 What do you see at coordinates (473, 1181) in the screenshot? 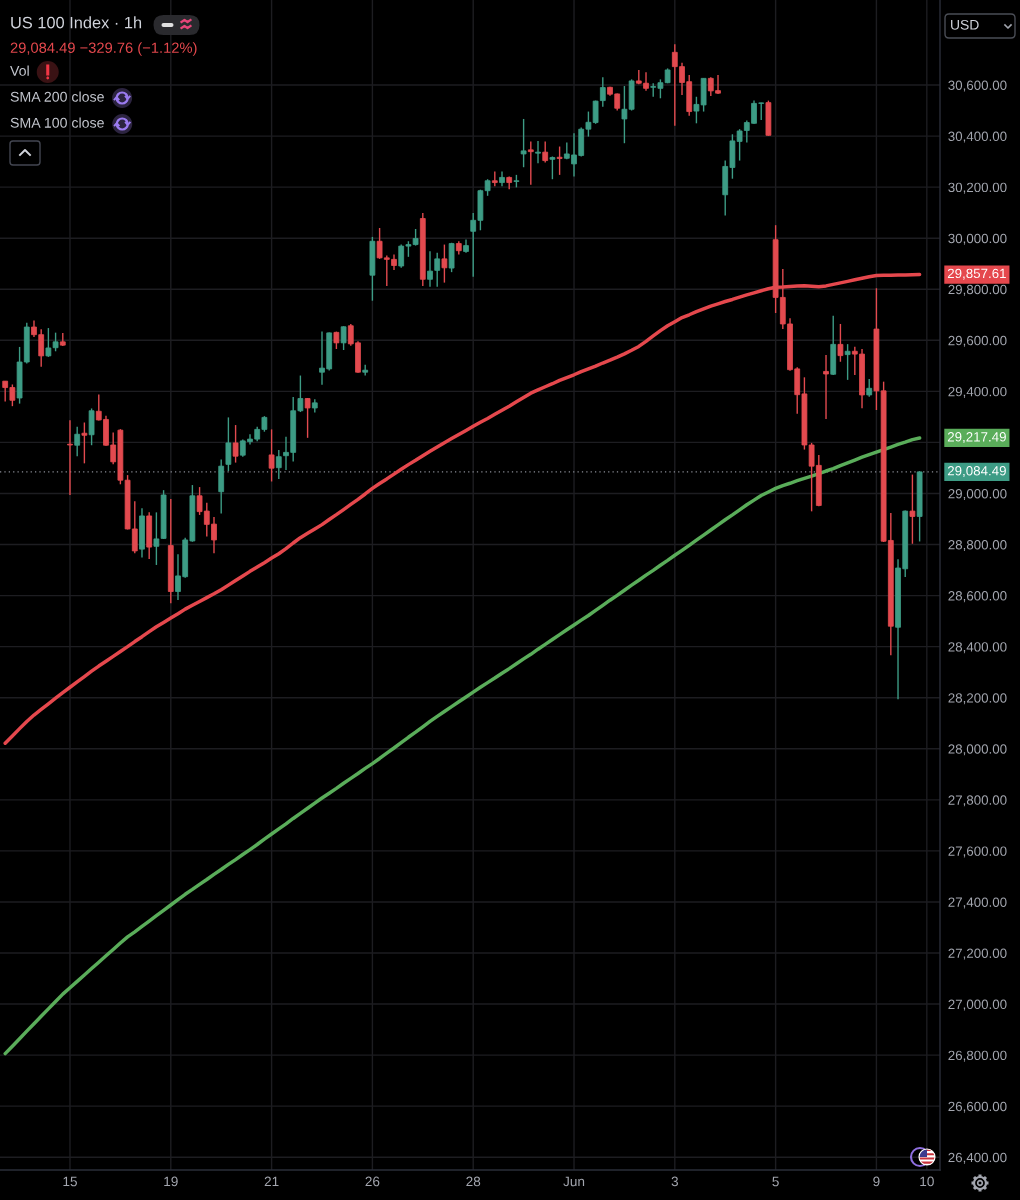
I see `x-tick-label: 28` at bounding box center [473, 1181].